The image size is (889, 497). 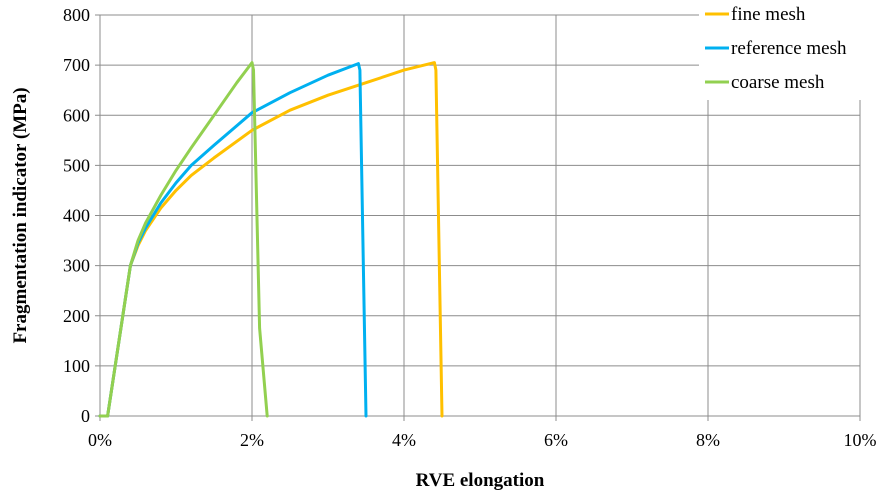 I want to click on legend-label: fine mesh, so click(x=768, y=14).